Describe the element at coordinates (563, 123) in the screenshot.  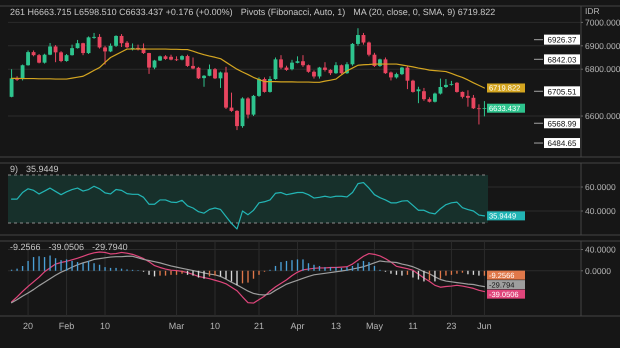
I see `ref-line-label: 6568.99` at that location.